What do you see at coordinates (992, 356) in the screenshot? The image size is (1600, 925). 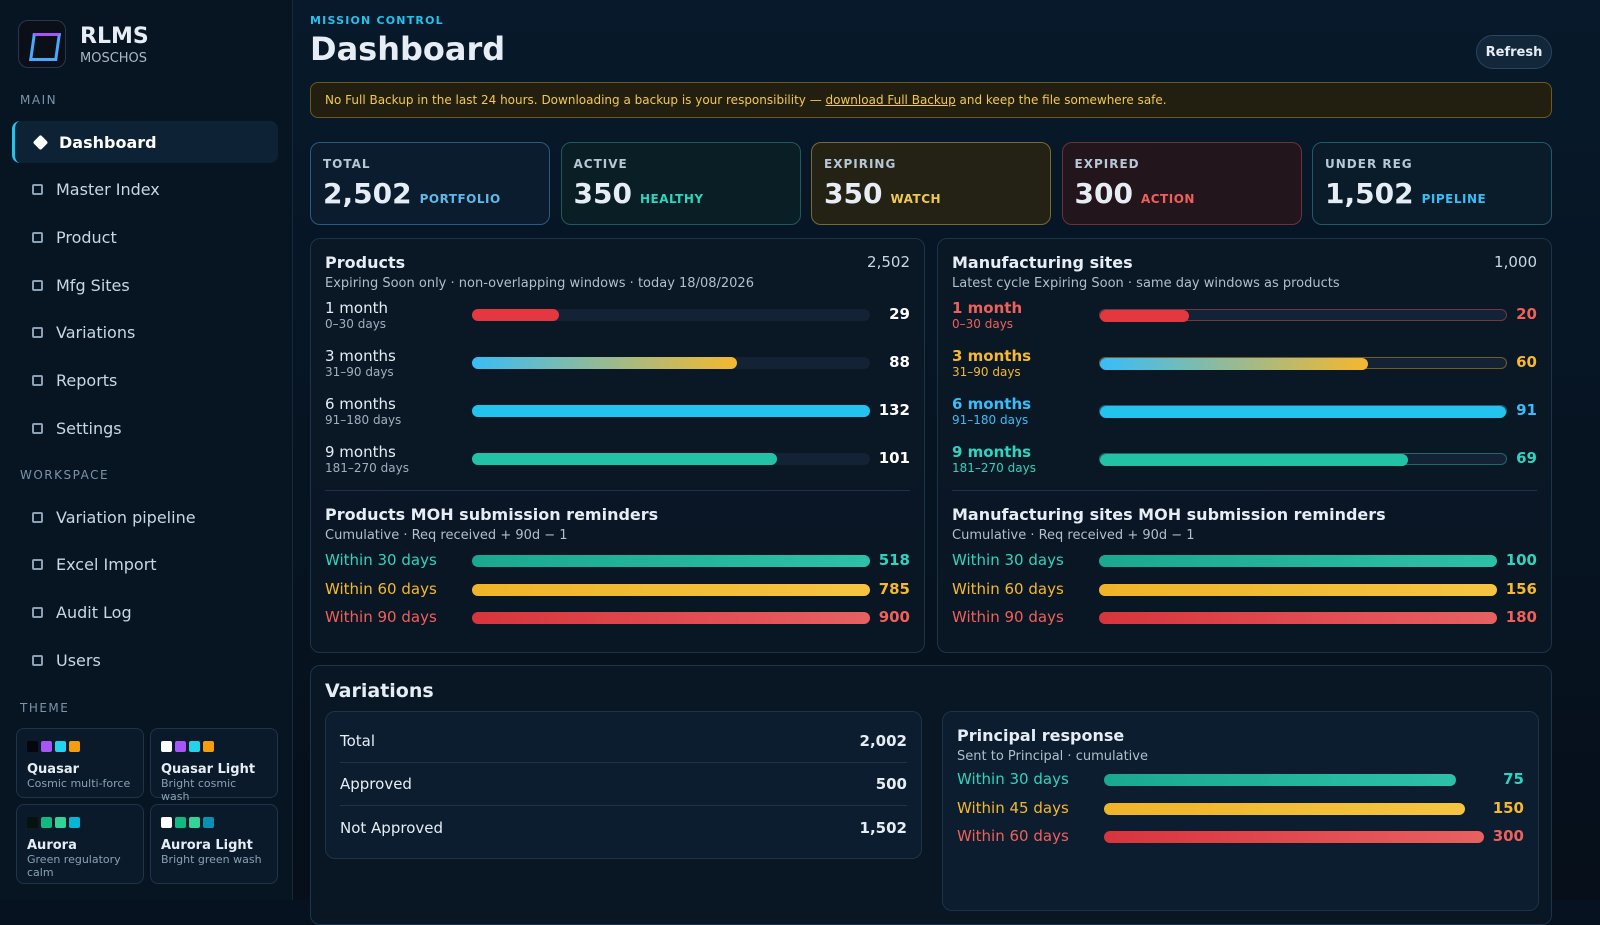 I see `row-label: 3 months` at bounding box center [992, 356].